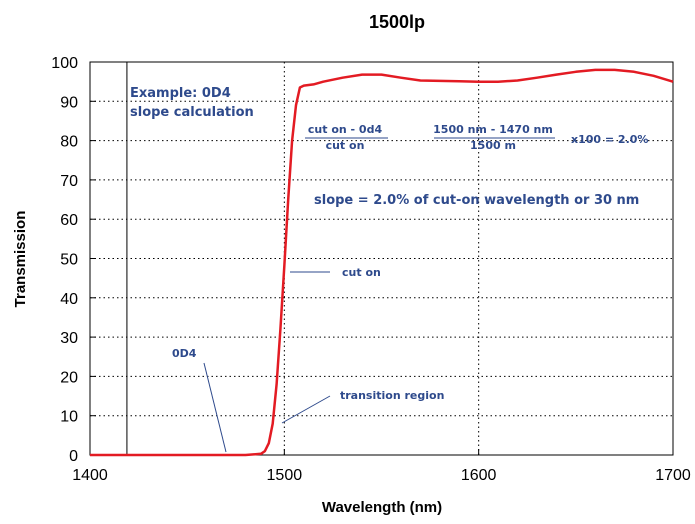 The image size is (695, 524). What do you see at coordinates (215, 407) in the screenshot?
I see `od4-leader` at bounding box center [215, 407].